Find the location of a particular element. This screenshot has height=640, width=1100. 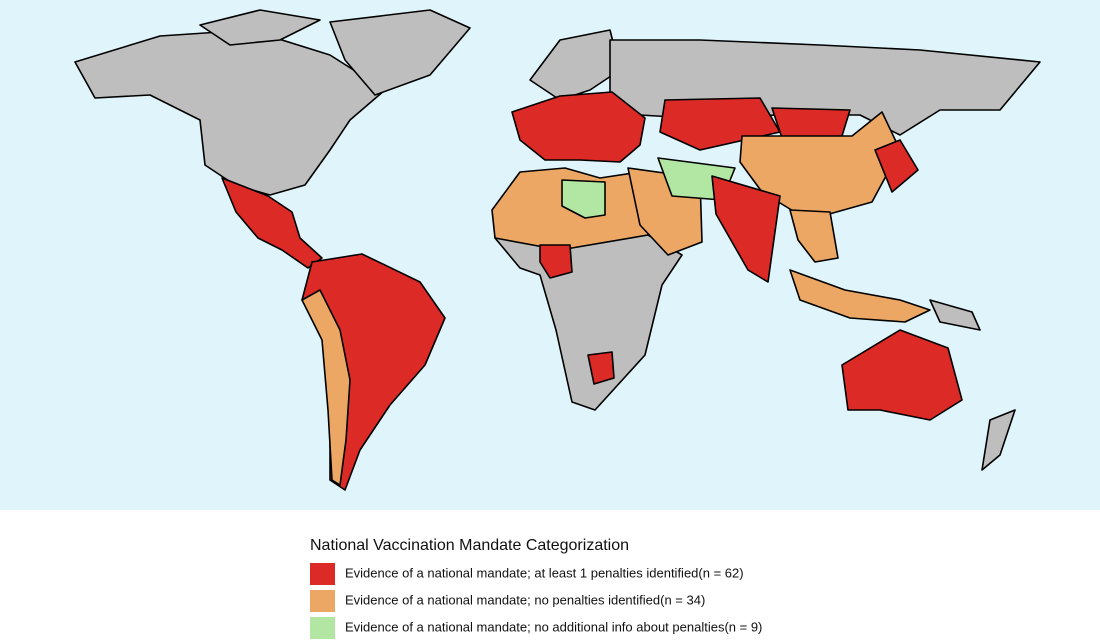

nigeria is located at coordinates (556, 261).